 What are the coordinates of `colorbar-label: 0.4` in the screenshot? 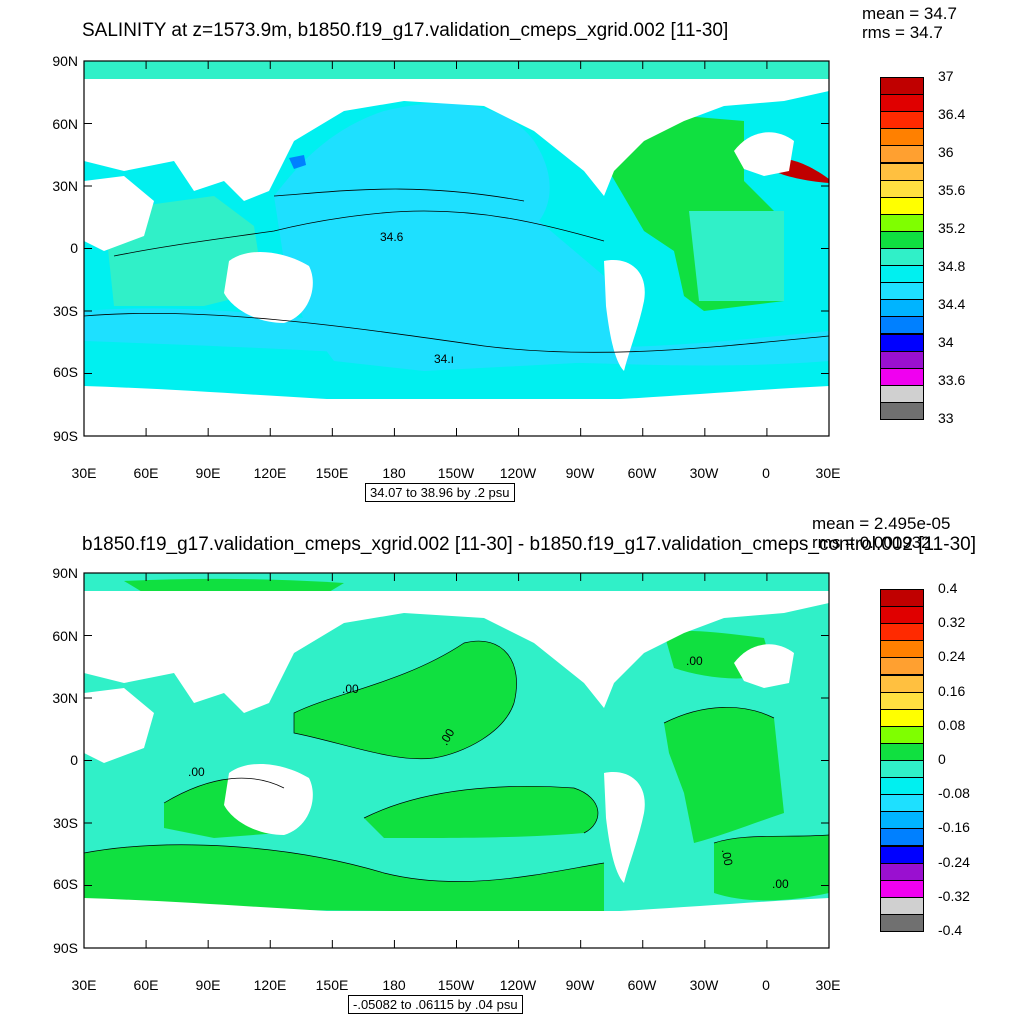 It's located at (948, 588).